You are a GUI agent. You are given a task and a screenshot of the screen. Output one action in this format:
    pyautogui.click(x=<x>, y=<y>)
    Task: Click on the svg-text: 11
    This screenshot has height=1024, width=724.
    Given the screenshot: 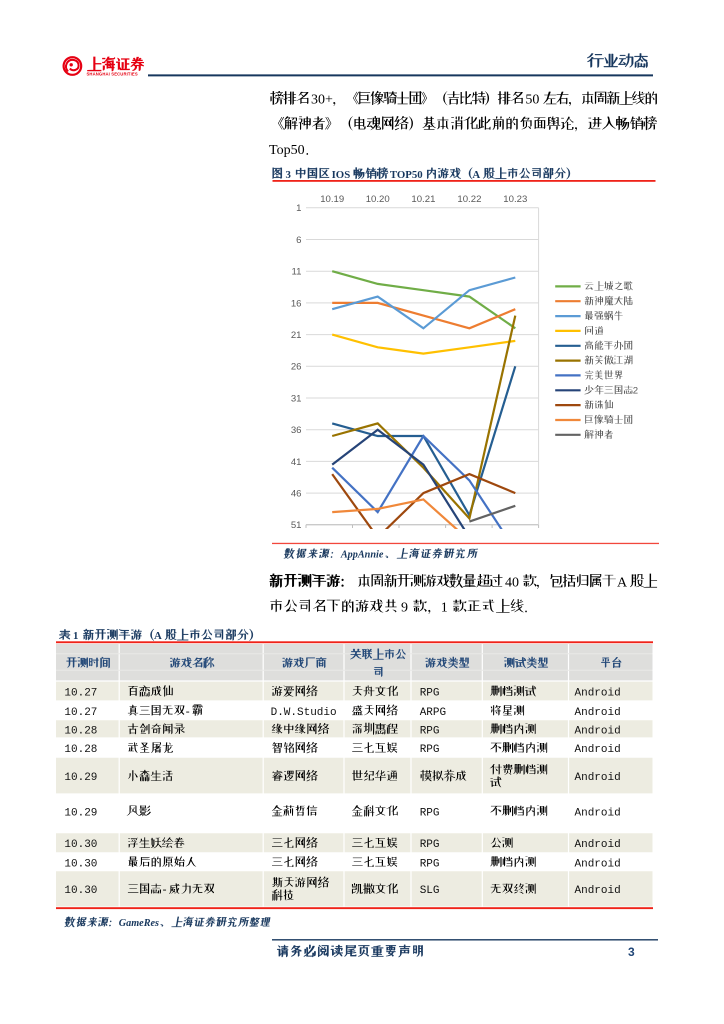 What is the action you would take?
    pyautogui.click(x=297, y=272)
    